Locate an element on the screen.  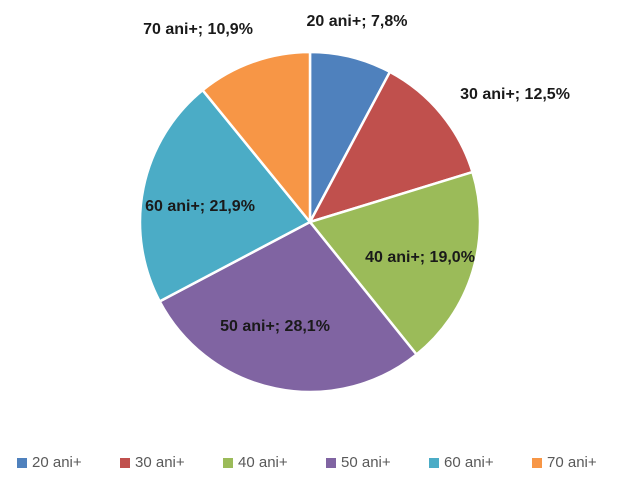
data-label: 60 ani+; 21,9% is located at coordinates (200, 206).